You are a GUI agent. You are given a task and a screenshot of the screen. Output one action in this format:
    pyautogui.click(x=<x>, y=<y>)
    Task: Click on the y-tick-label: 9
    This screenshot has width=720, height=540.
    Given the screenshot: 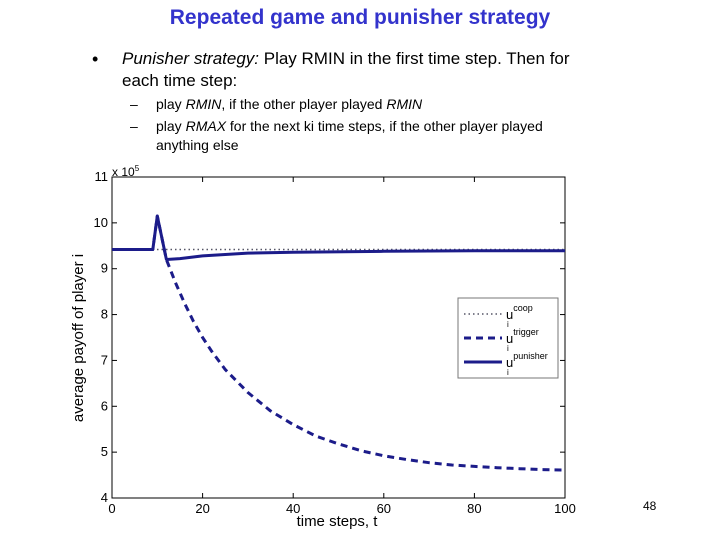 What is the action you would take?
    pyautogui.click(x=104, y=268)
    